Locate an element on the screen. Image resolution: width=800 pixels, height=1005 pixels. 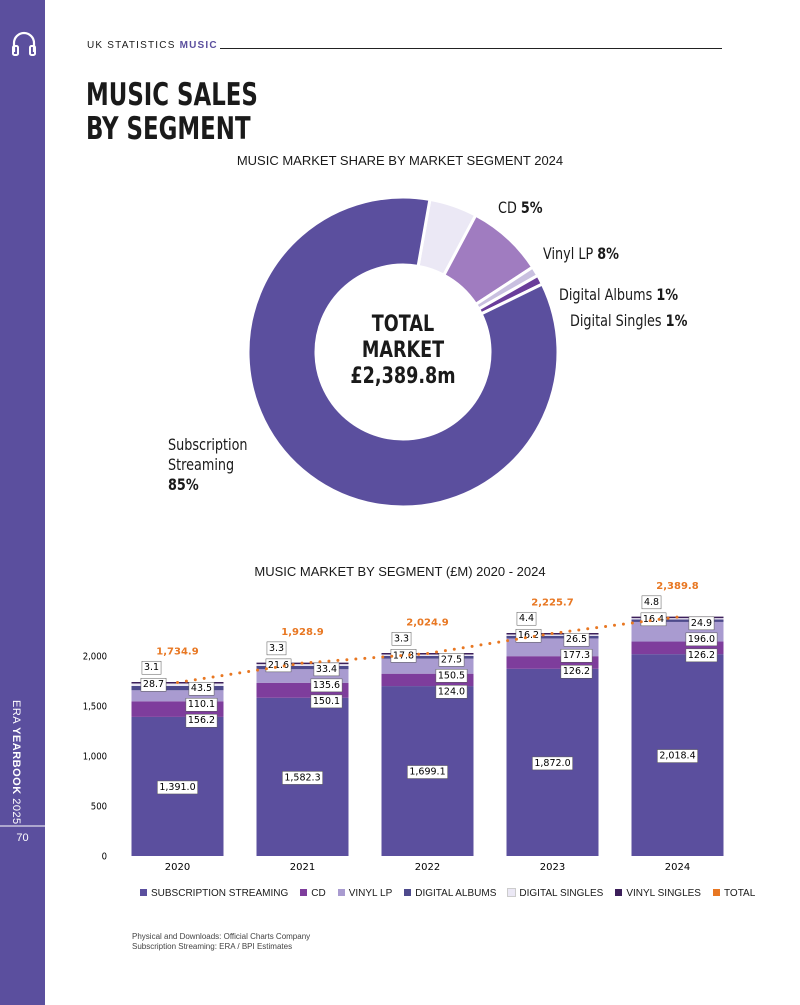
value-label: 124.0 is located at coordinates (451, 691).